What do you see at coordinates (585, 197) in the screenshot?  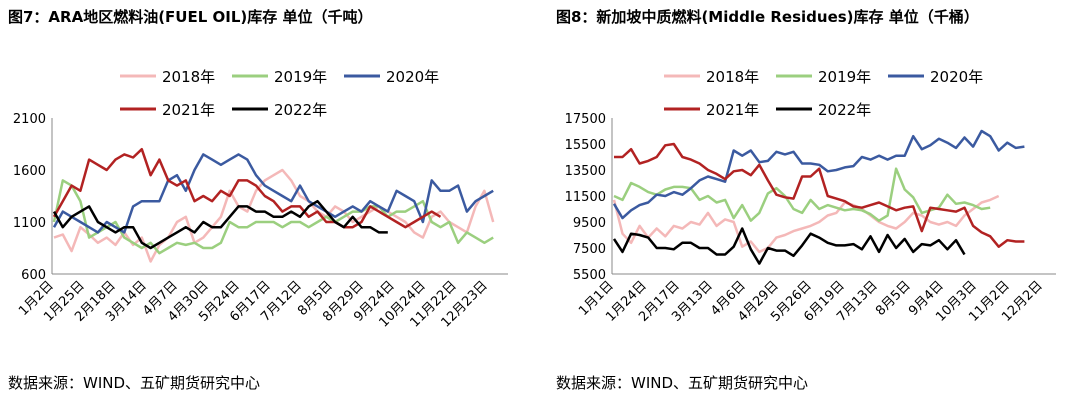 I see `y-tick-label: 11500` at bounding box center [585, 197].